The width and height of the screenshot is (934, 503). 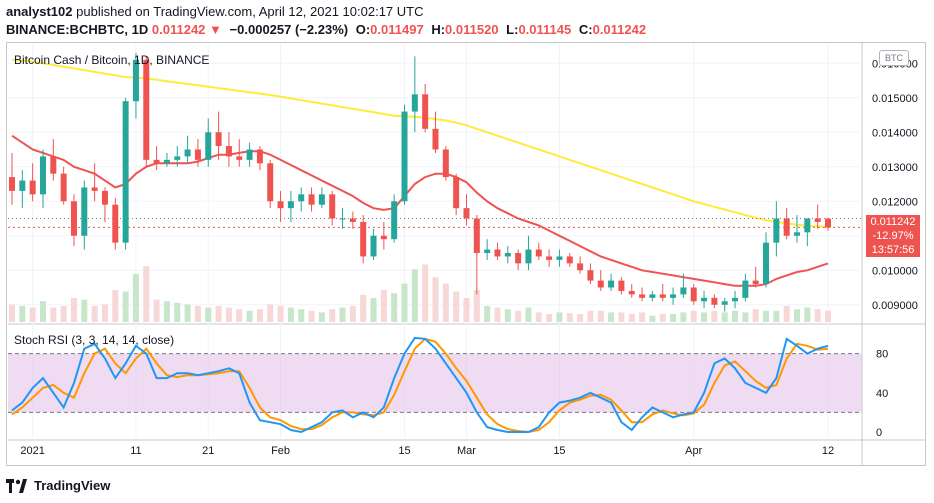 What do you see at coordinates (559, 451) in the screenshot?
I see `x-tick-label: 15` at bounding box center [559, 451].